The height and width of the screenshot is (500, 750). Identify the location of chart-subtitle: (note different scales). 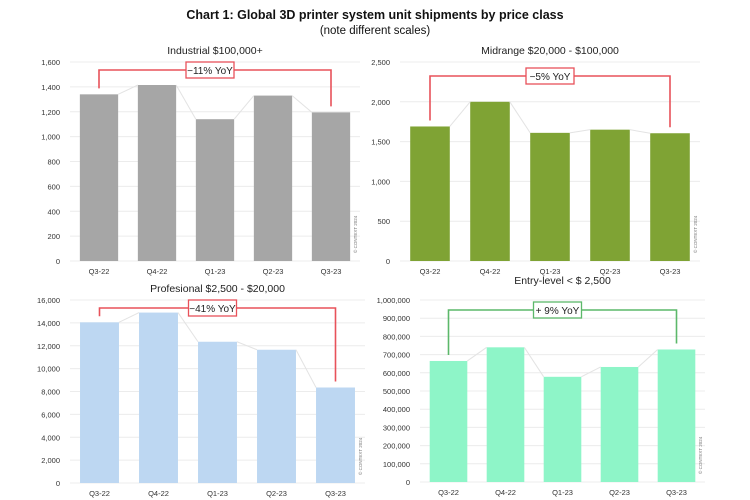
(375, 31).